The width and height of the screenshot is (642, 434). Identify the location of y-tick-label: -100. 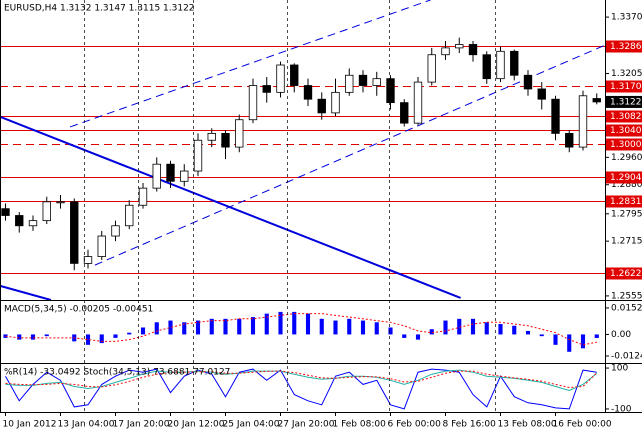
(621, 409).